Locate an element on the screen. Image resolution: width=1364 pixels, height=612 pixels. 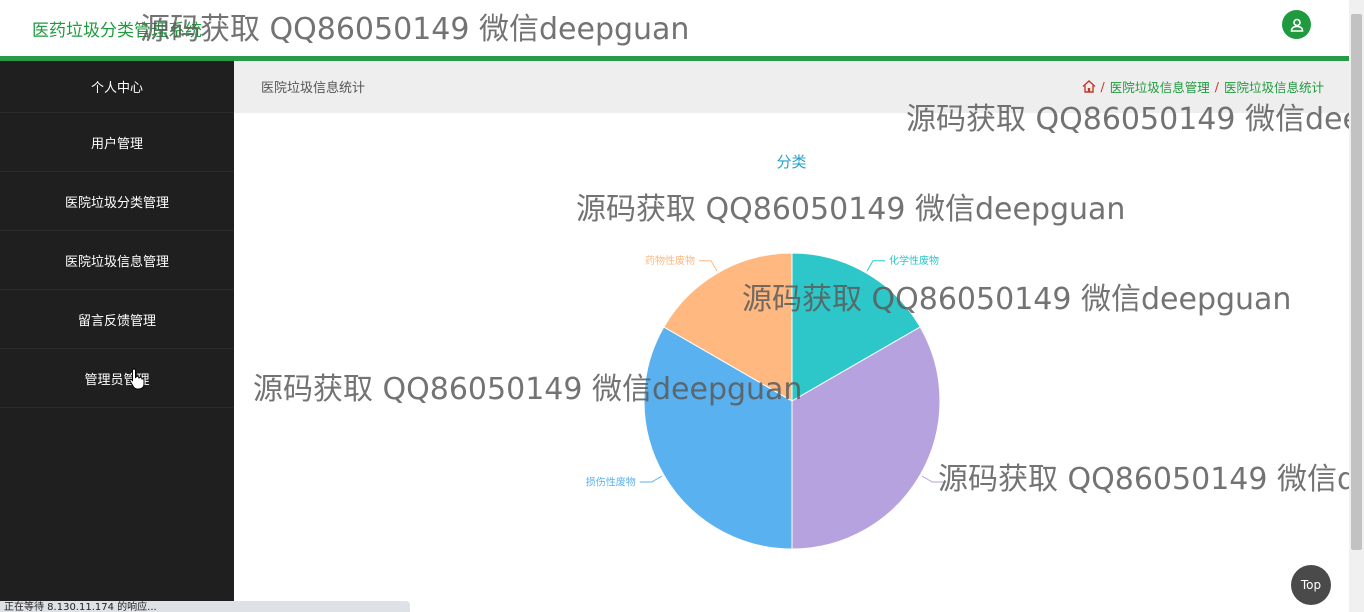
sidebar-item-feedback: 留言反馈管理 is located at coordinates (117, 319).